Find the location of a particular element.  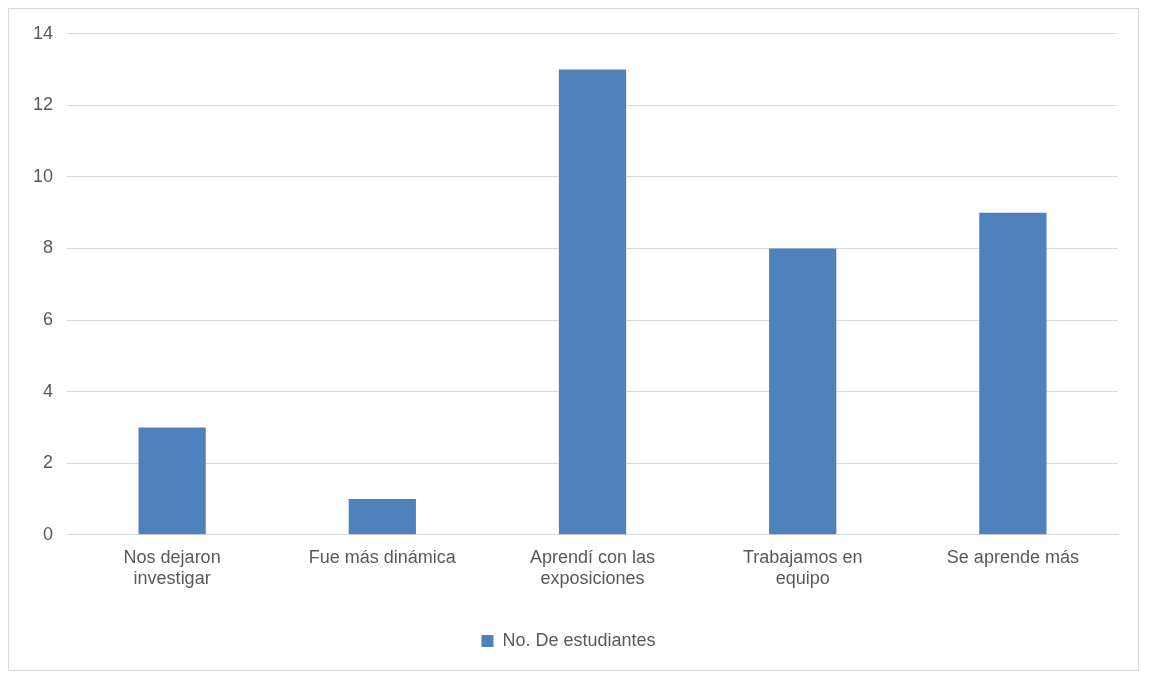

x-tick-label: Trabajamos en equipo is located at coordinates (803, 567).